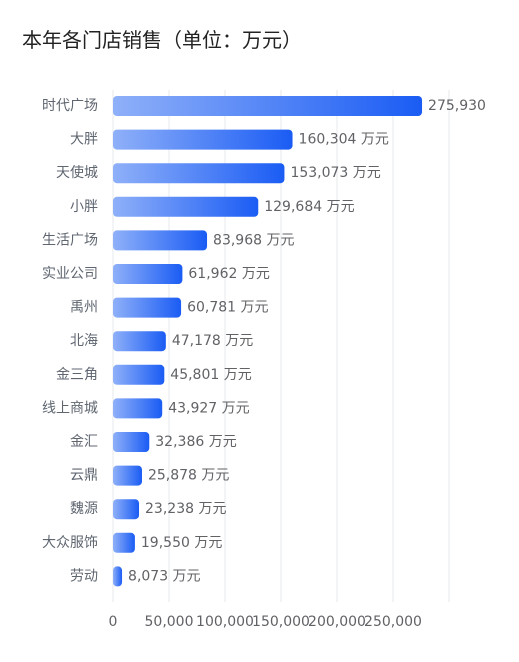 The image size is (519, 662). What do you see at coordinates (309, 207) in the screenshot?
I see `data-label: 129,684 万元` at bounding box center [309, 207].